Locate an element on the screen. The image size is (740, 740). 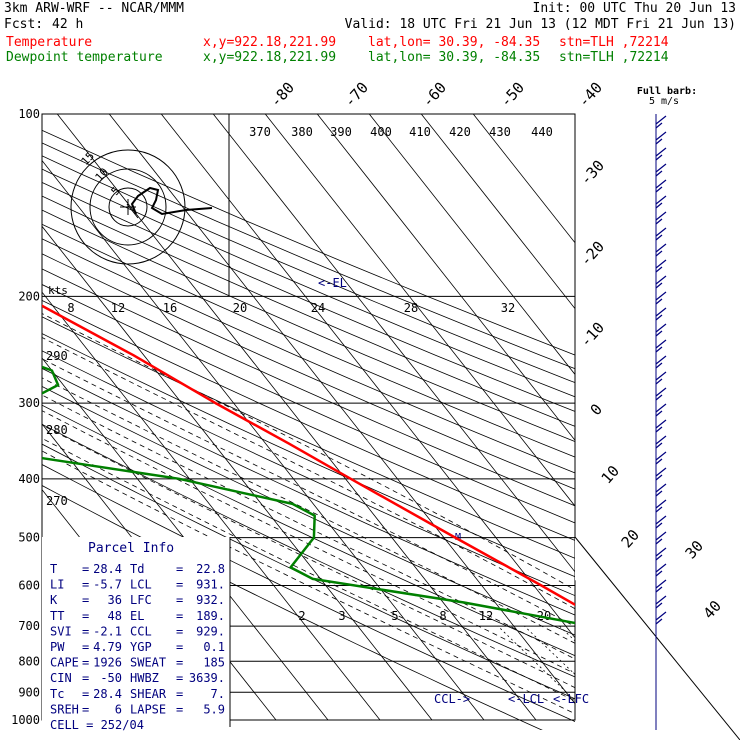
parcel-label-el: EL is located at coordinates (137, 616).